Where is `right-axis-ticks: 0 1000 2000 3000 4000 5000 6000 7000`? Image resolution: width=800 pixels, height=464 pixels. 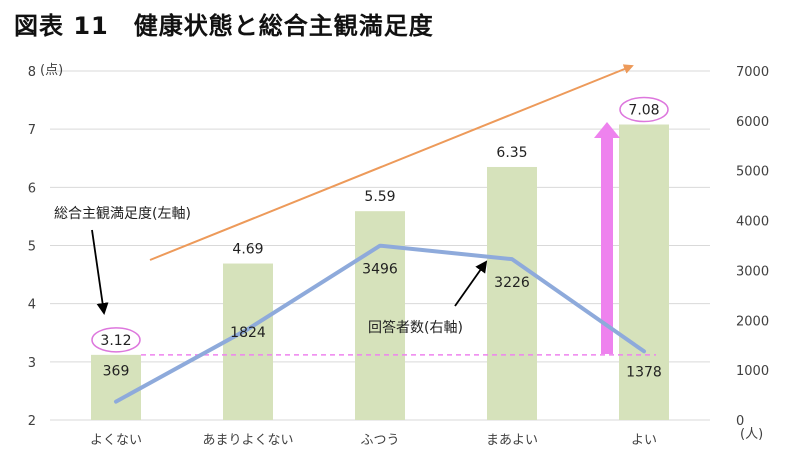
right-axis-ticks: 0 1000 2000 3000 4000 5000 6000 7000 is located at coordinates (752, 247).